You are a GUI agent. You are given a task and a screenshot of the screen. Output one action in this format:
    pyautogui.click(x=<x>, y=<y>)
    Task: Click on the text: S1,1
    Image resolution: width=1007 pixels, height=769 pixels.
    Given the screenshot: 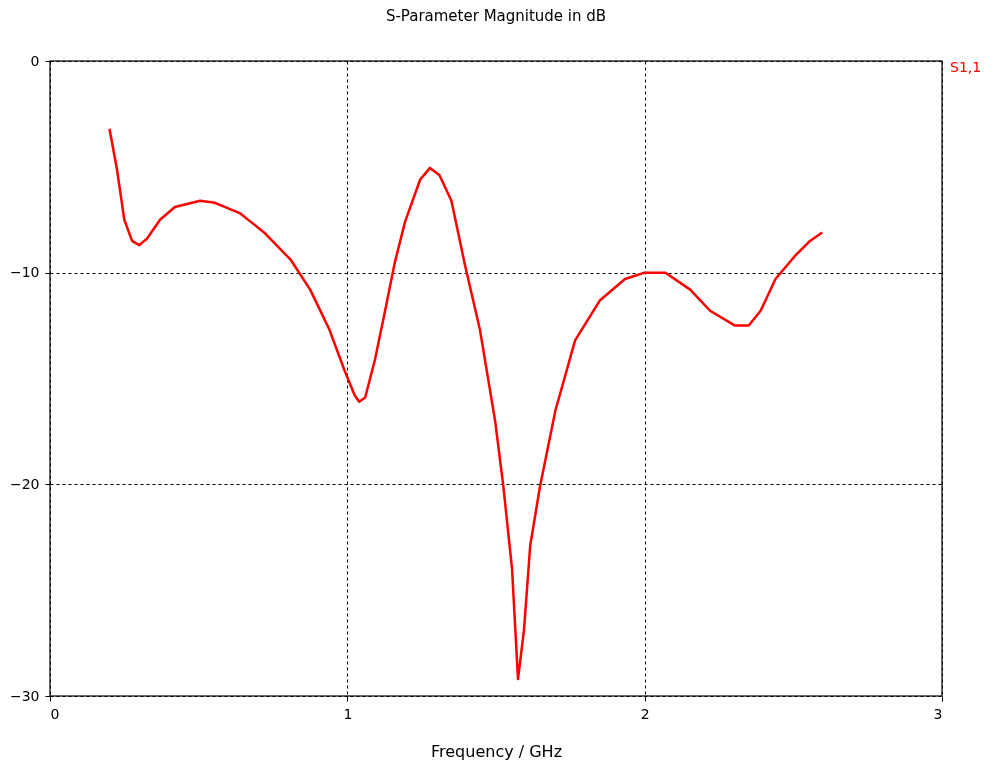 What is the action you would take?
    pyautogui.click(x=966, y=67)
    